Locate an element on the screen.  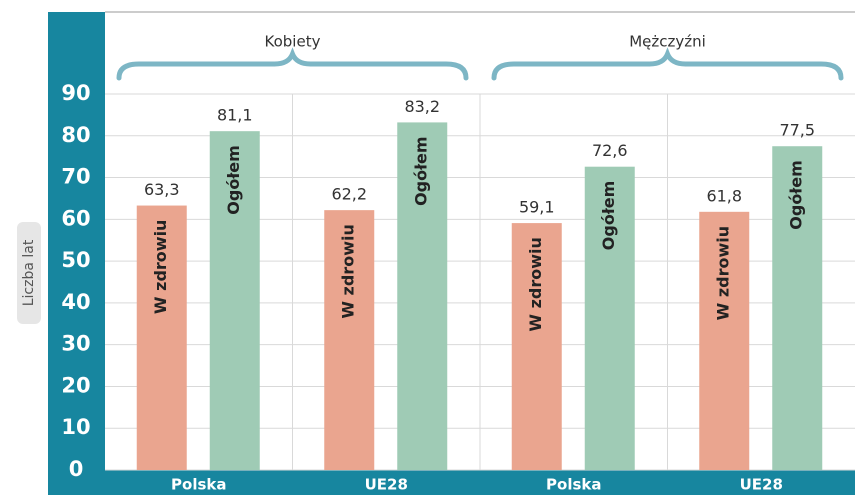
y-tick-label: 40 is located at coordinates (75, 302).